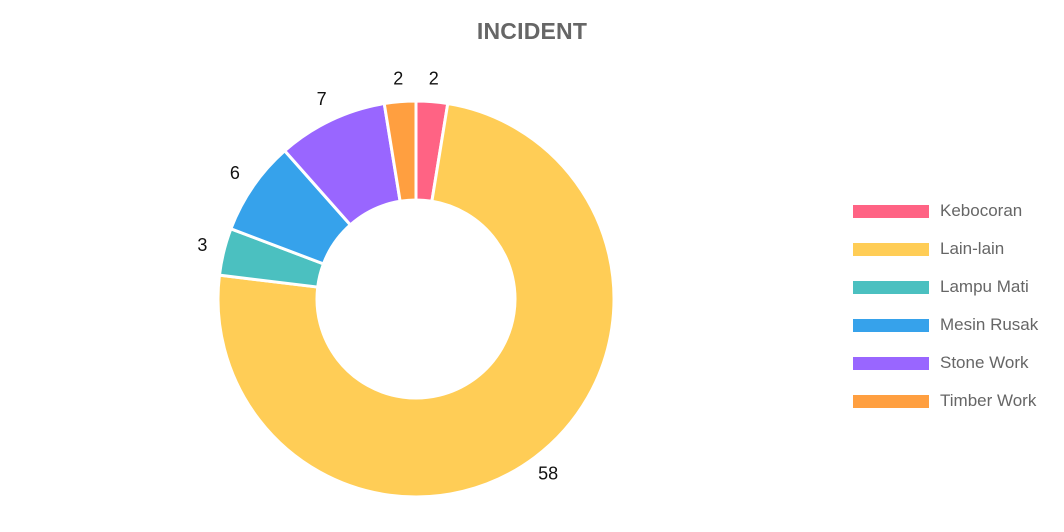  Describe the element at coordinates (322, 99) in the screenshot. I see `data-label-stone-work: 7` at that location.